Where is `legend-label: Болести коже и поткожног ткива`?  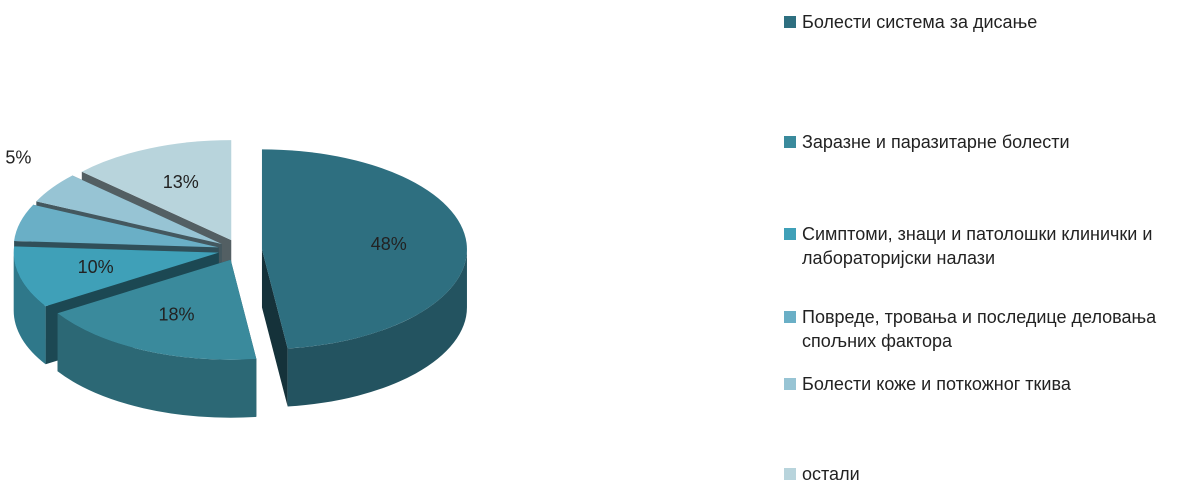
legend-label: Болести коже и поткожног ткива is located at coordinates (936, 384).